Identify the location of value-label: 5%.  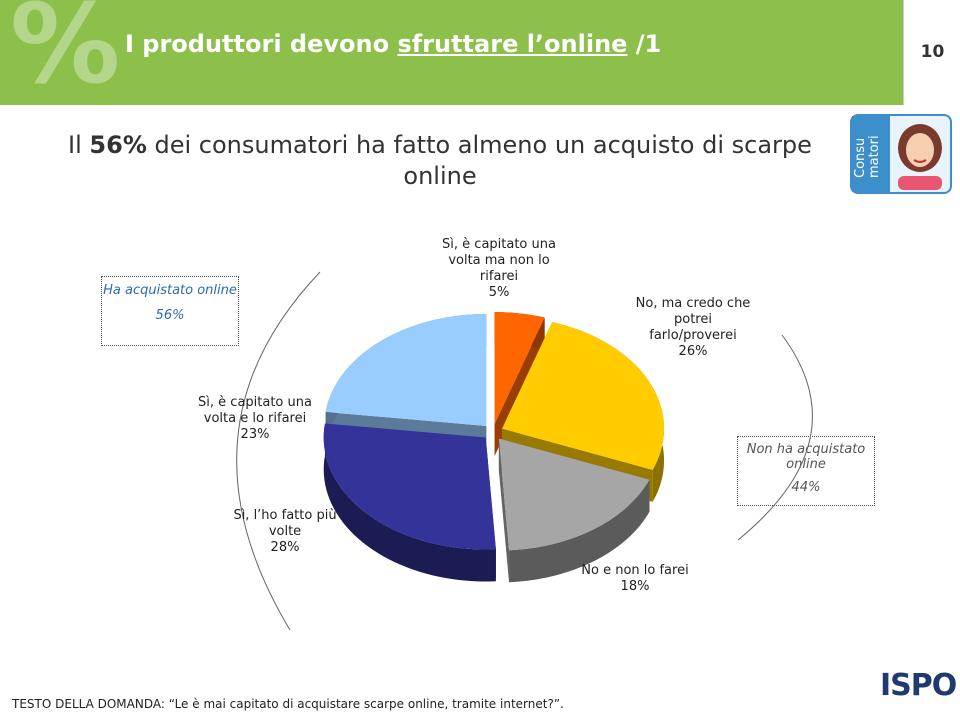
(499, 292).